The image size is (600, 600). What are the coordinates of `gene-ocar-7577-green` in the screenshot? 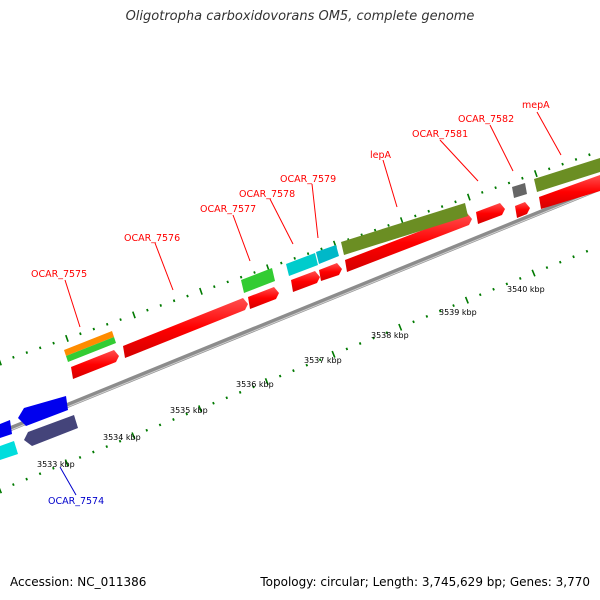 It's located at (258, 280).